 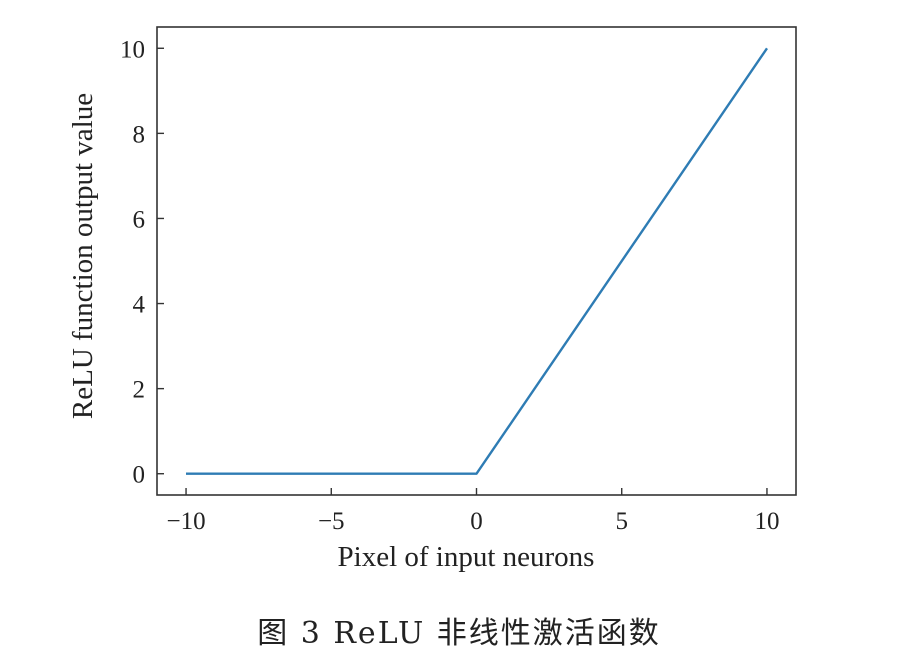 What do you see at coordinates (142, 262) in the screenshot?
I see `y-axis-ticks: 0 2 4 6 8 10` at bounding box center [142, 262].